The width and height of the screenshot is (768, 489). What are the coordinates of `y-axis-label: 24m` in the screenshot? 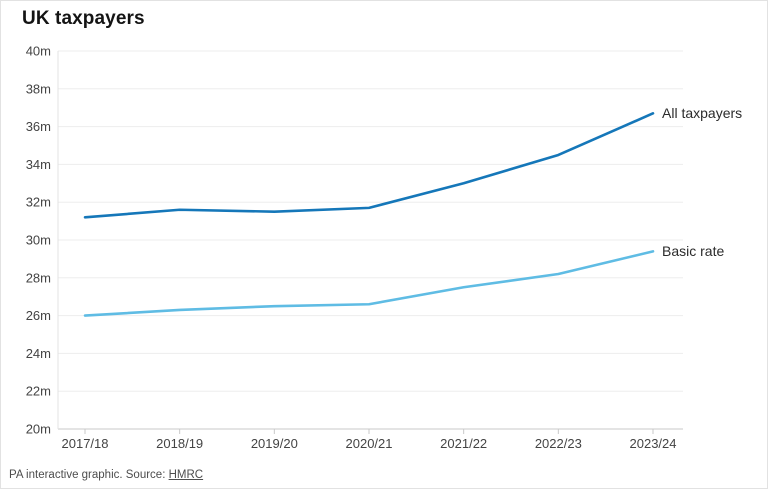 It's located at (38, 353).